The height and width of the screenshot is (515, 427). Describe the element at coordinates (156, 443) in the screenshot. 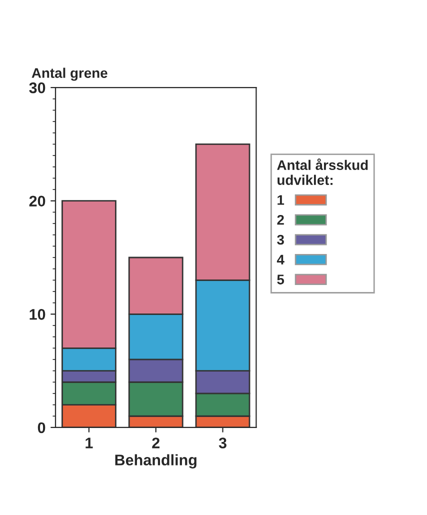

I see `x-tick-label: 2` at that location.